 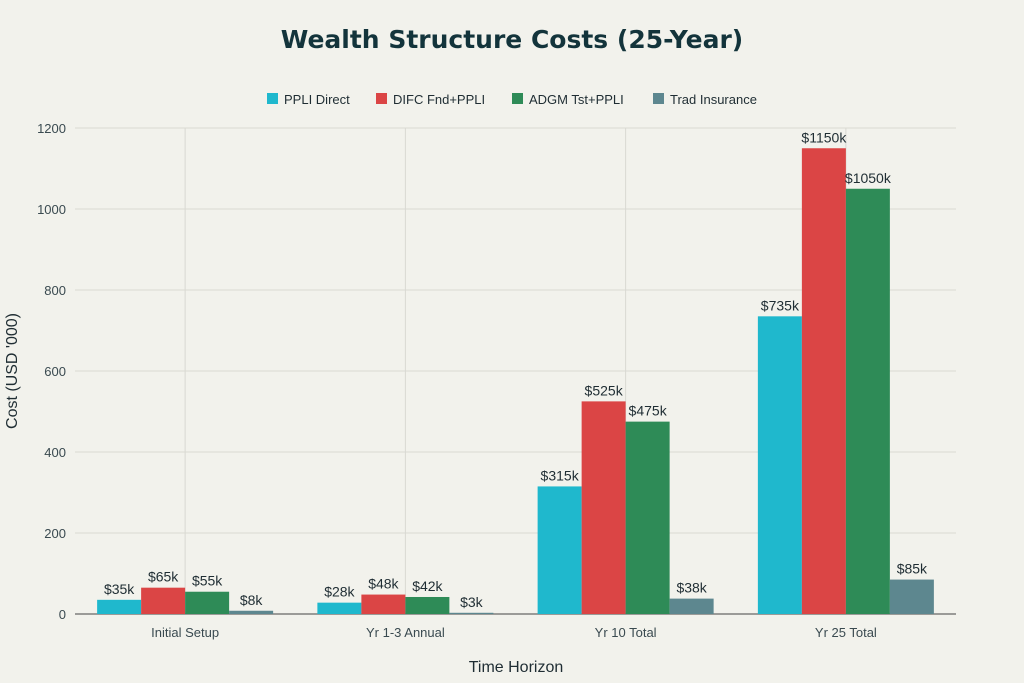 I want to click on data-label: $8k, so click(x=252, y=600).